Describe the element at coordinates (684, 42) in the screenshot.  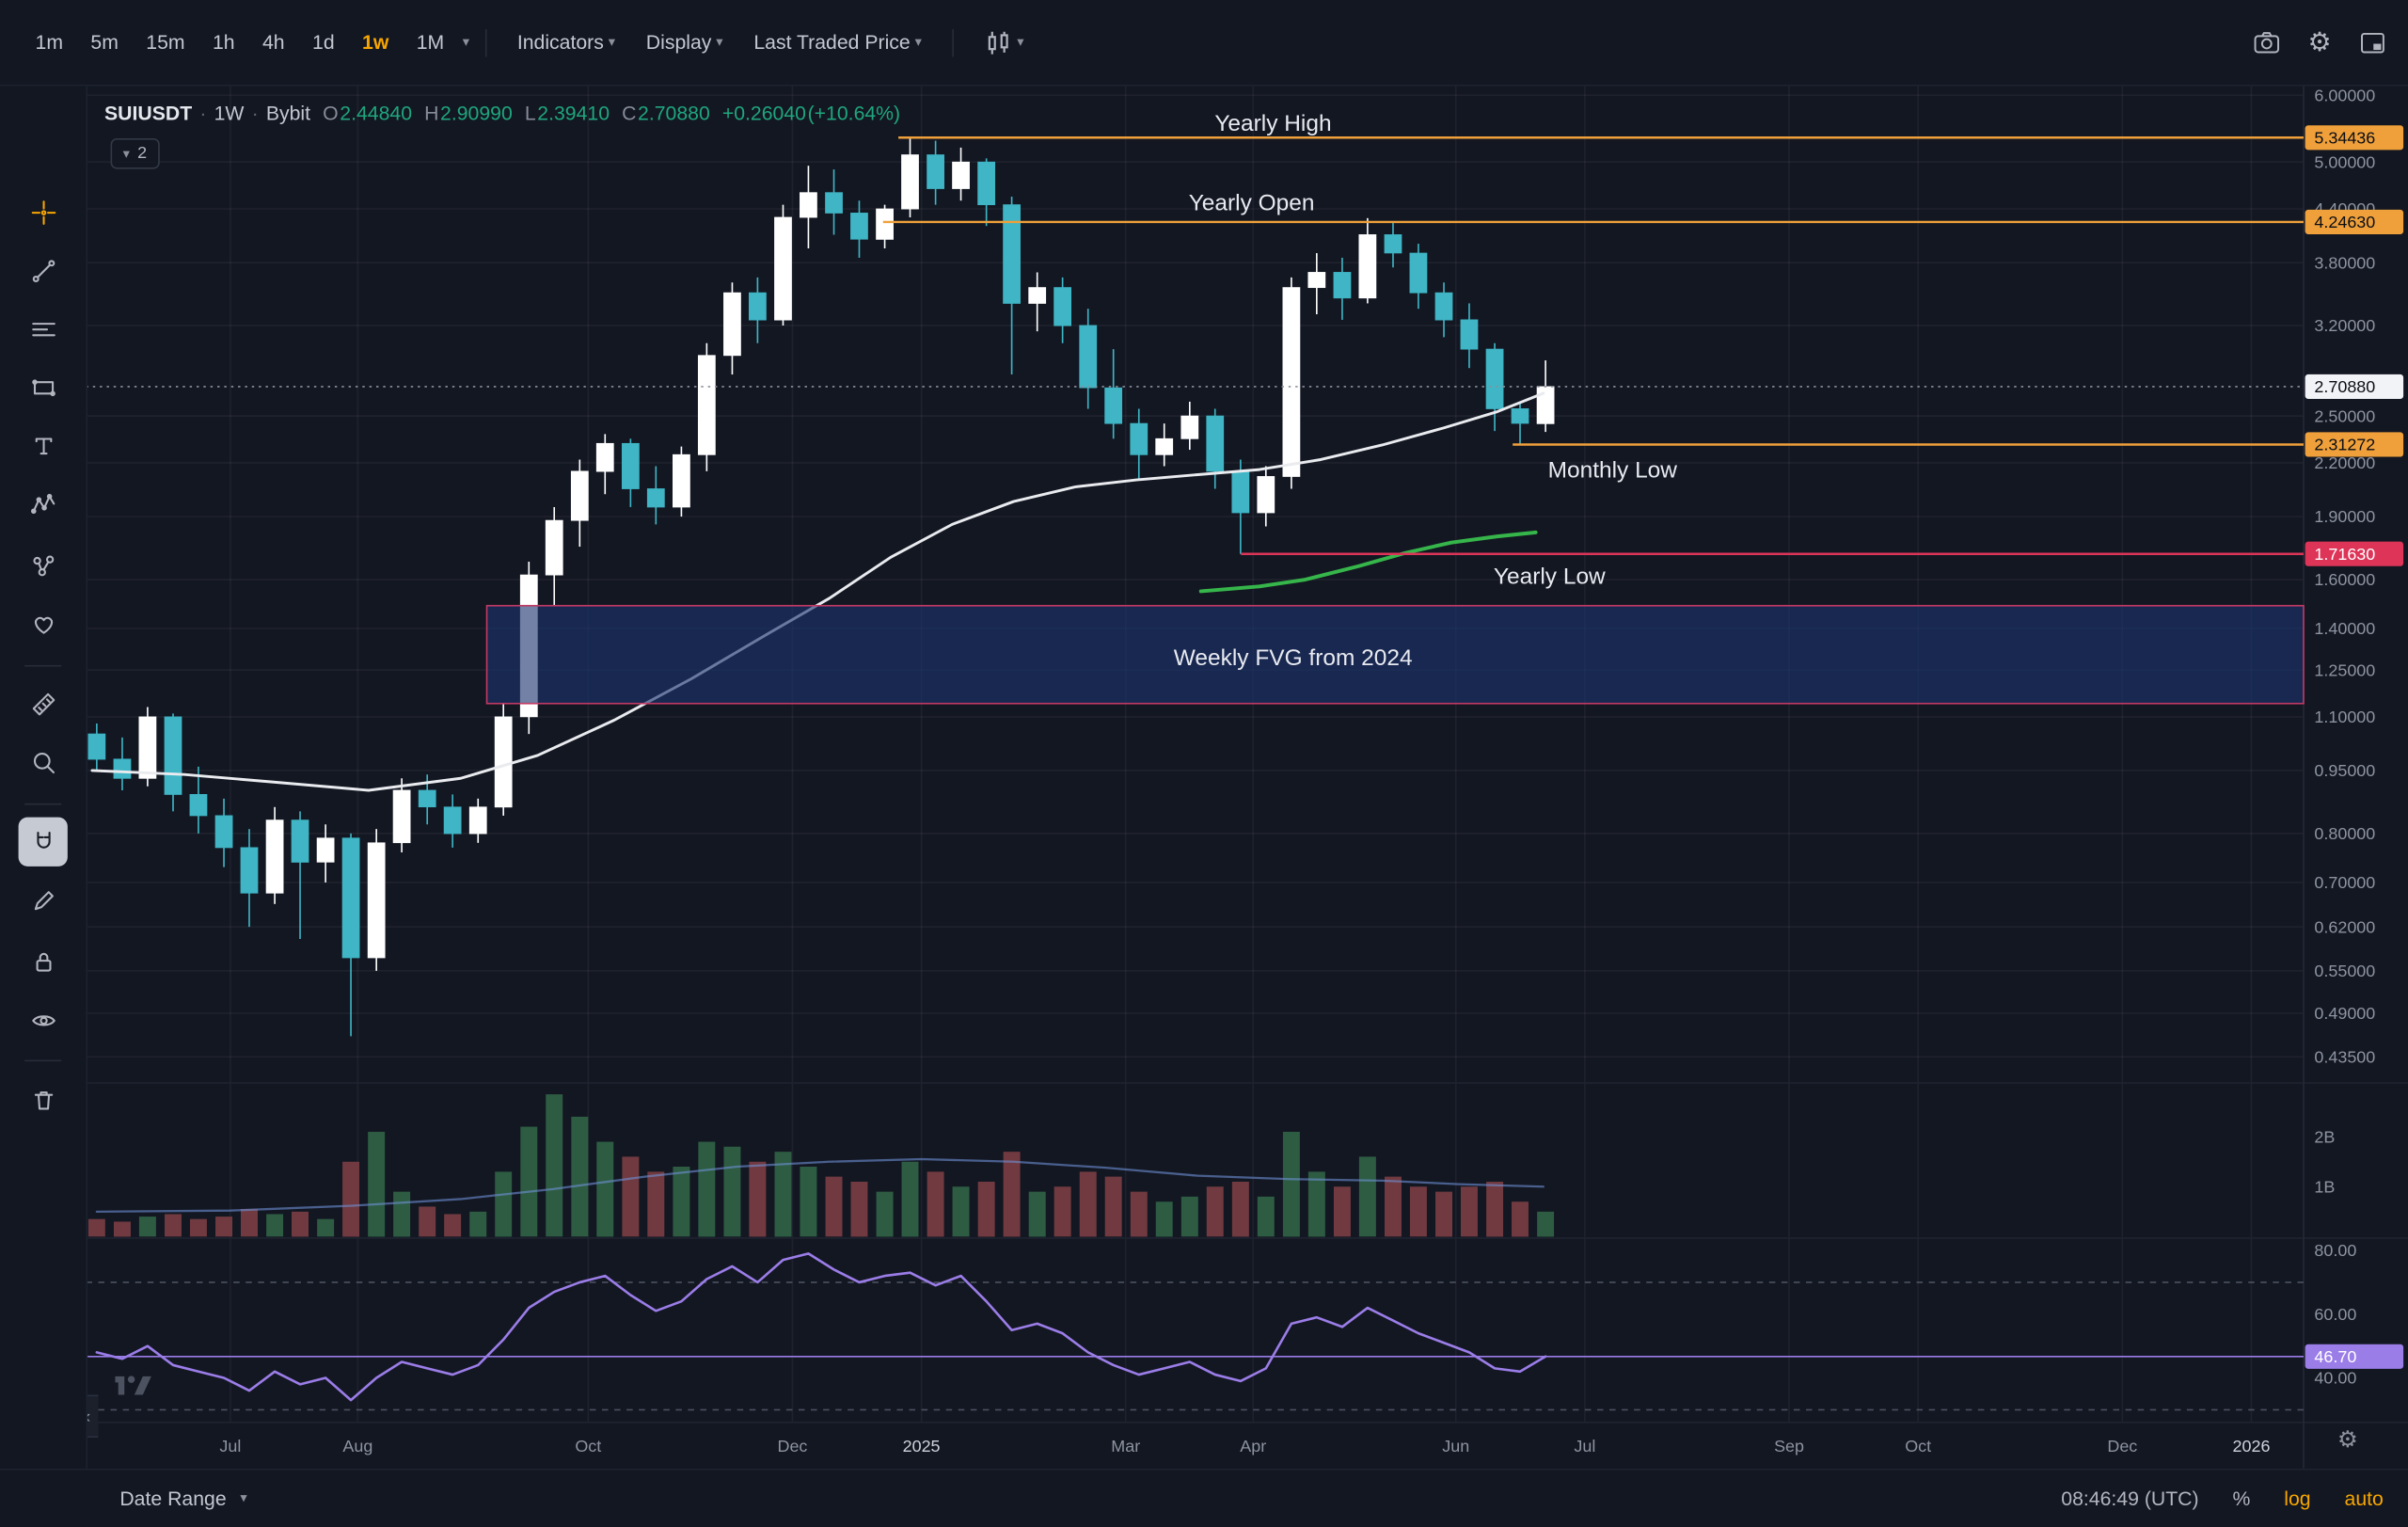
I see `display-menu: Display ▾` at that location.